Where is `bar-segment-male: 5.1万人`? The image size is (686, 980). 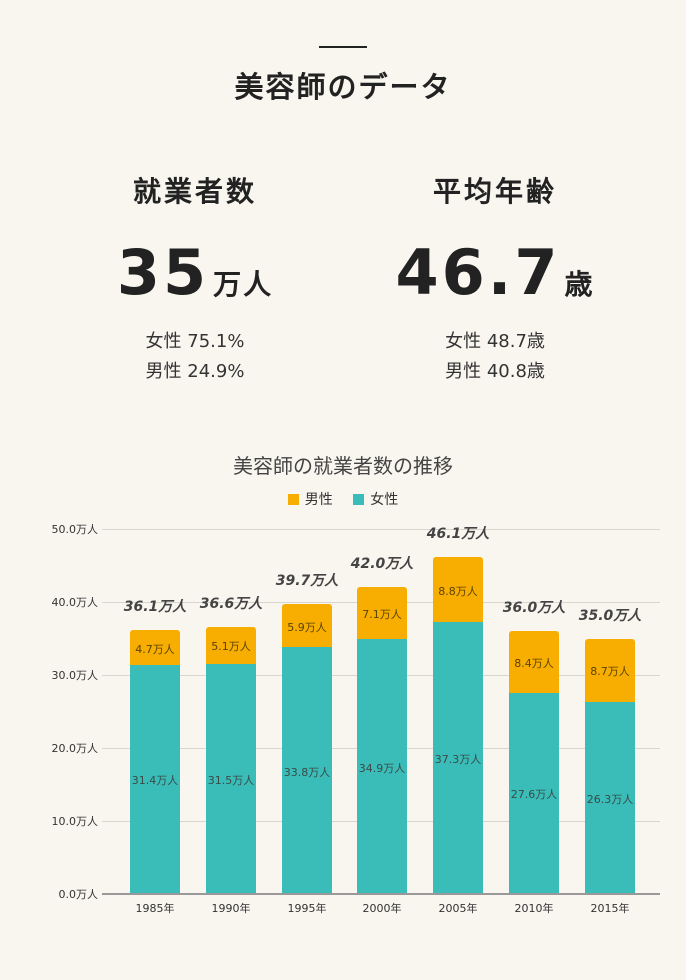
bar-segment-male: 5.1万人 is located at coordinates (231, 645).